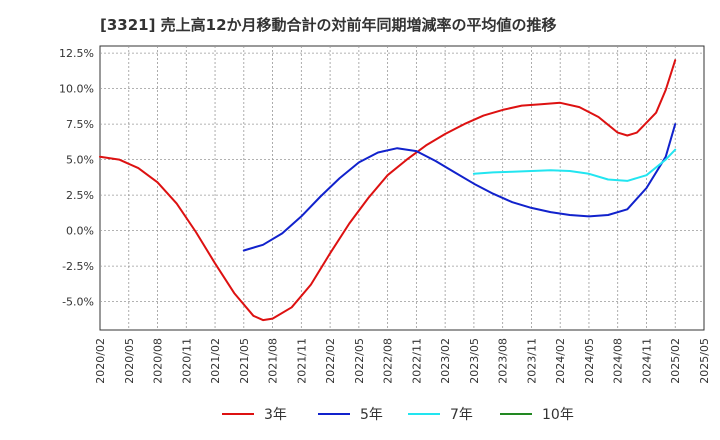 This screenshot has width=720, height=440. What do you see at coordinates (275, 415) in the screenshot?
I see `legend-label: 3年` at bounding box center [275, 415].